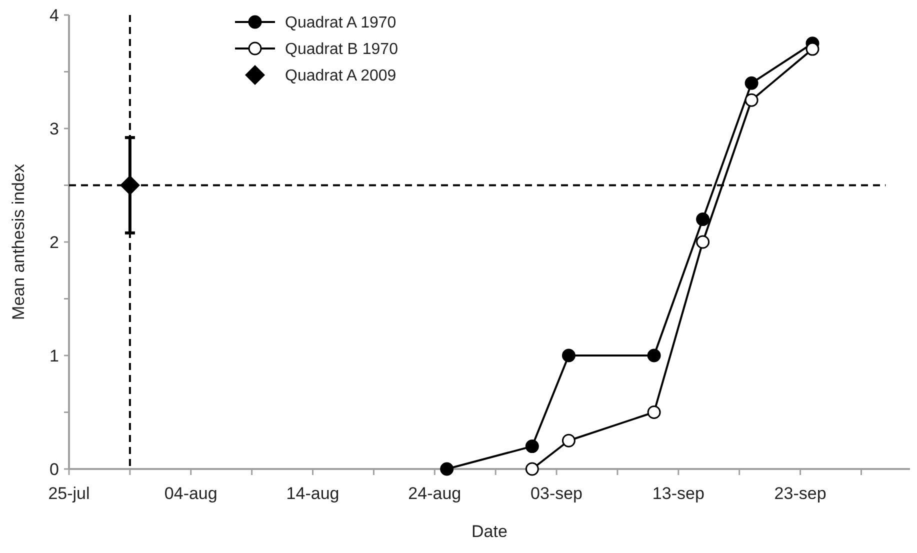 The image size is (917, 553). I want to click on y-tick-label: 4, so click(54, 15).